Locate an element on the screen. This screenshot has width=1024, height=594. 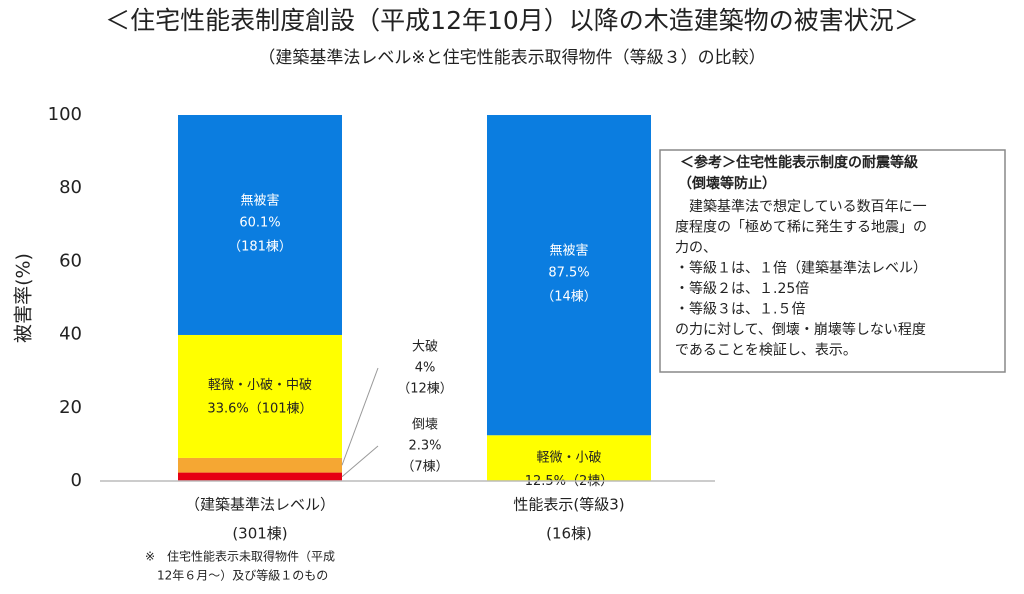
data-label: 60.1% is located at coordinates (259, 222).